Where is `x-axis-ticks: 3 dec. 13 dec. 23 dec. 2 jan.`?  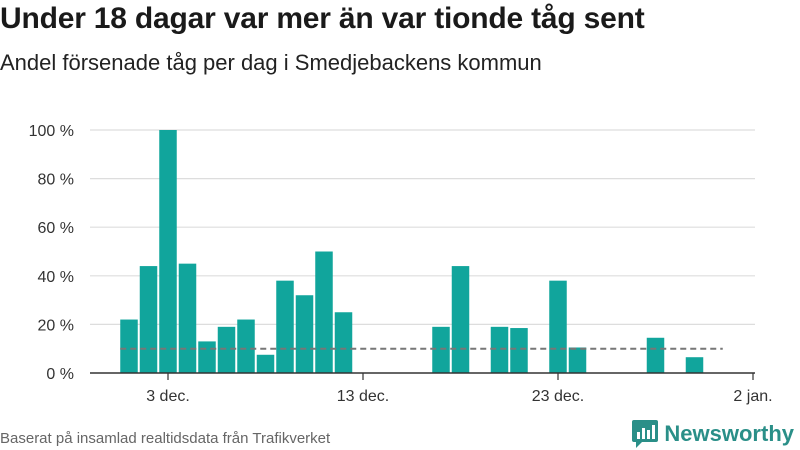
x-axis-ticks: 3 dec. 13 dec. 23 dec. 2 jan. is located at coordinates (459, 389).